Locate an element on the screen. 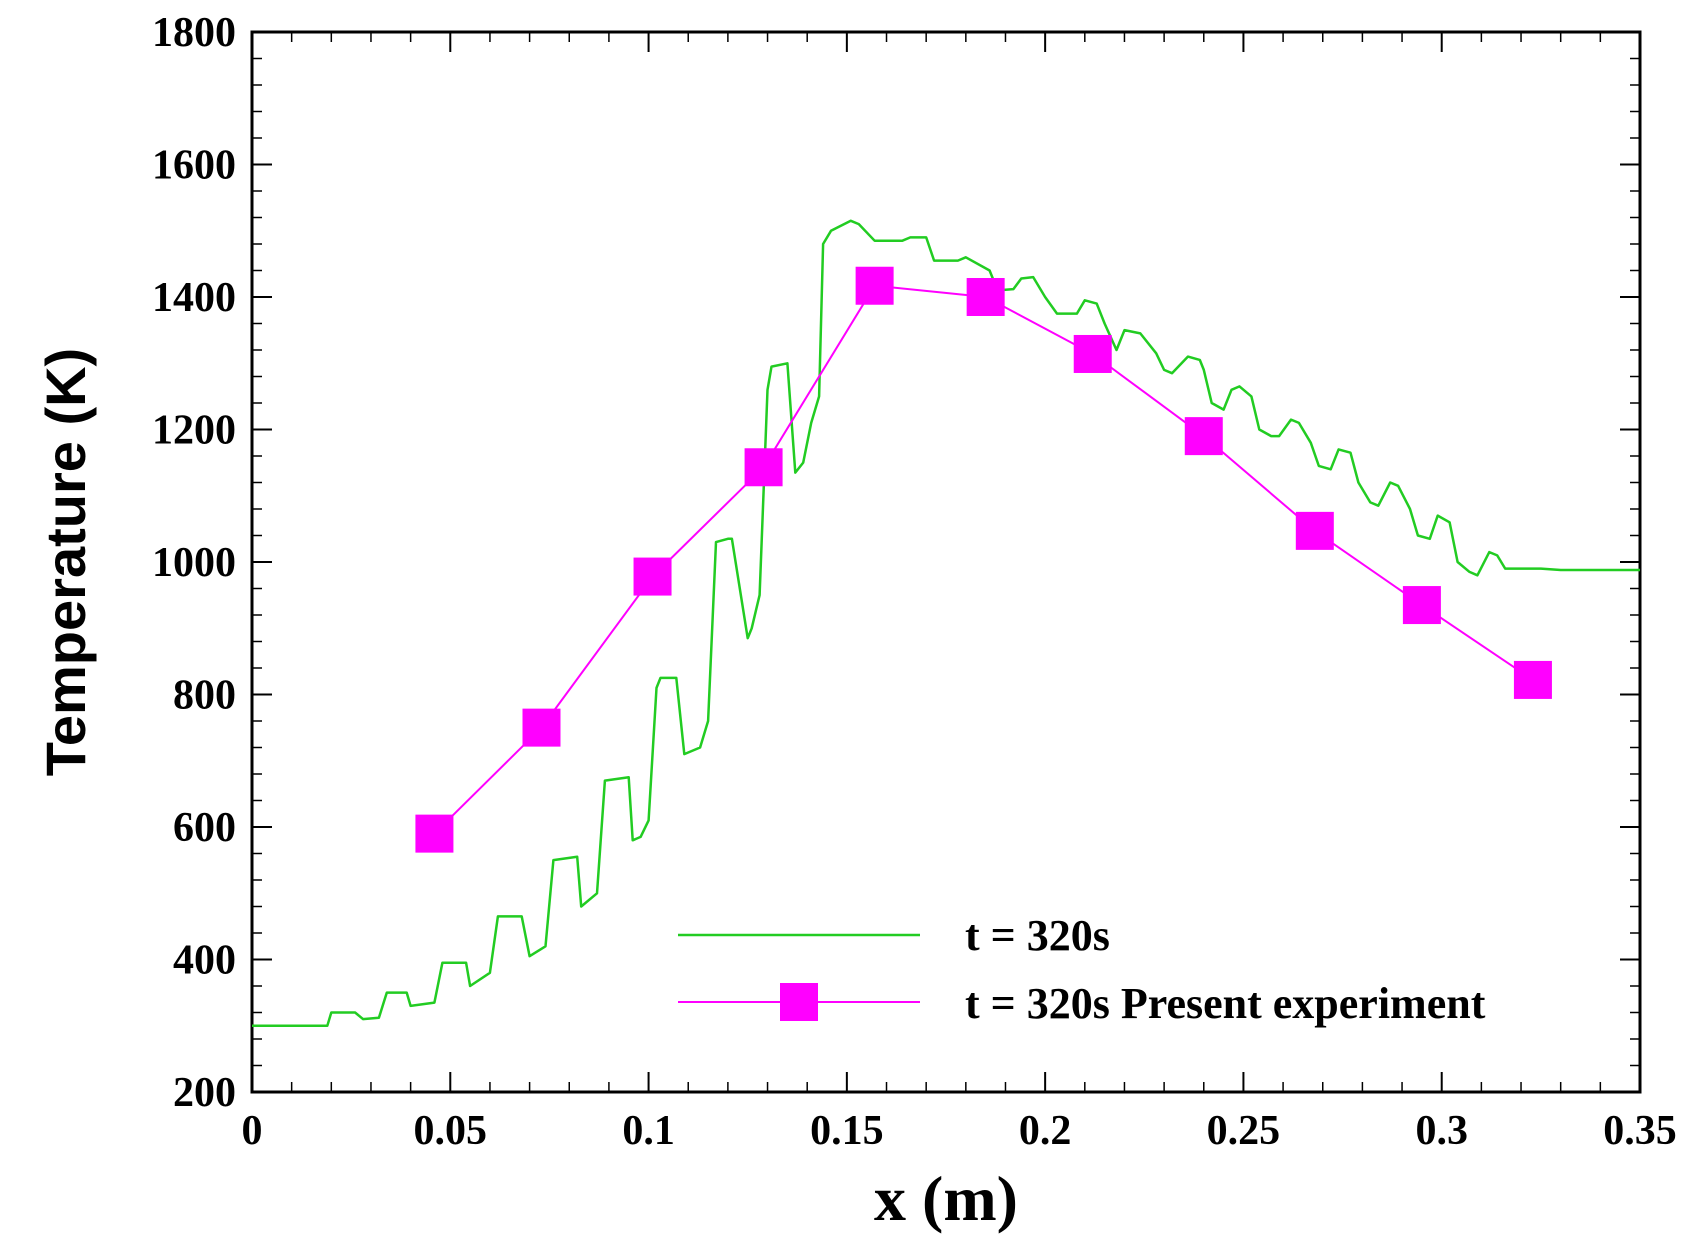  y-tick-labels: 200 400 600 800 1000 1200 1400 1600 1800 is located at coordinates (194, 563).